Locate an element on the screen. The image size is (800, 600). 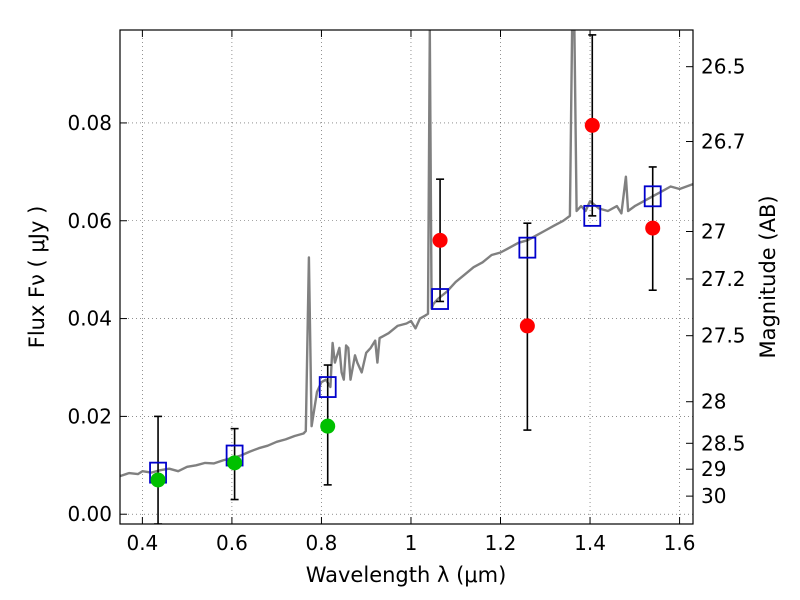
x-tick-label: 0.4 is located at coordinates (142, 543).